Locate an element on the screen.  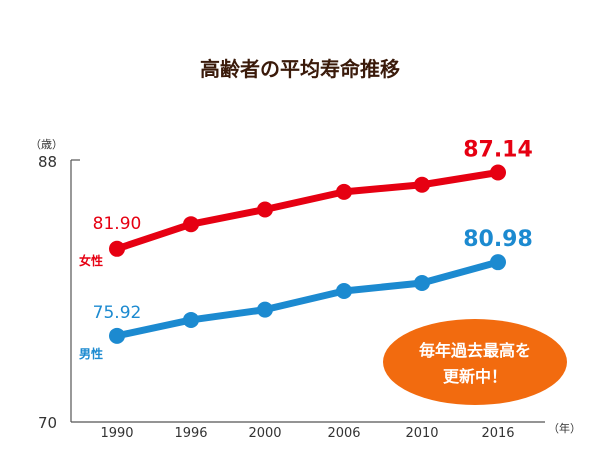
data-point-0-2016 is located at coordinates (498, 172).